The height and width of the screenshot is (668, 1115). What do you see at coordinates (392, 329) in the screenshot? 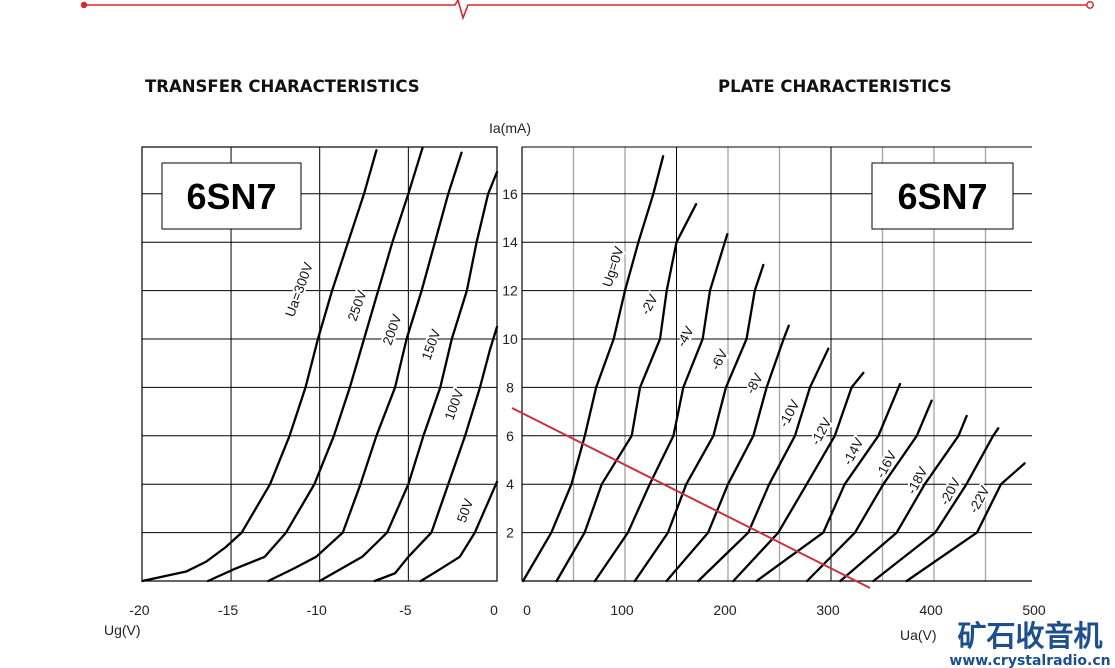
I see `transfer-curve-label: 200V` at bounding box center [392, 329].